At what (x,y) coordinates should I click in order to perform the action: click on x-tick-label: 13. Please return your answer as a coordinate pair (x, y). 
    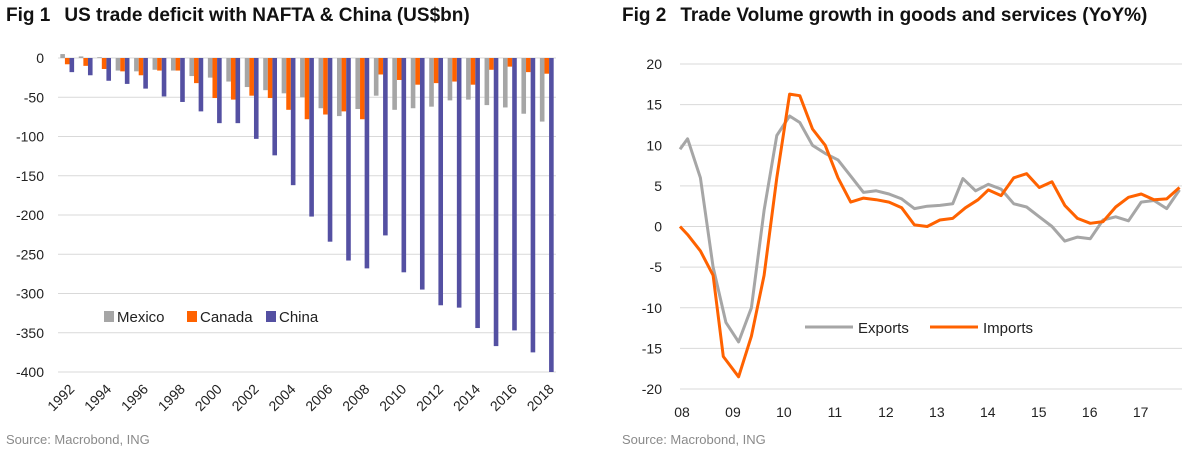
    Looking at the image, I should click on (937, 412).